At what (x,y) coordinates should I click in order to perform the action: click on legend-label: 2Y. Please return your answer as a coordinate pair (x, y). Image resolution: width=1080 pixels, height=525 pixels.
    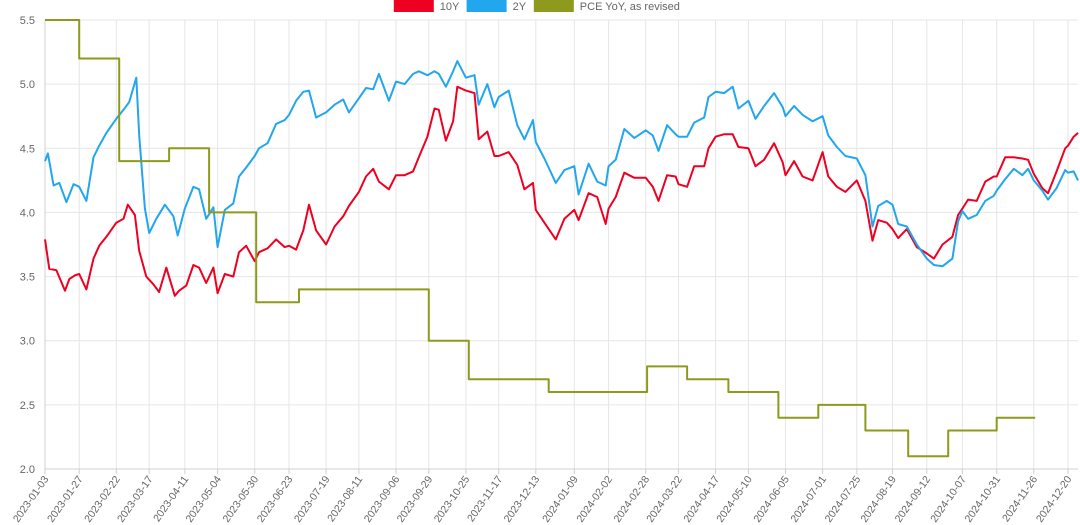
    Looking at the image, I should click on (520, 7).